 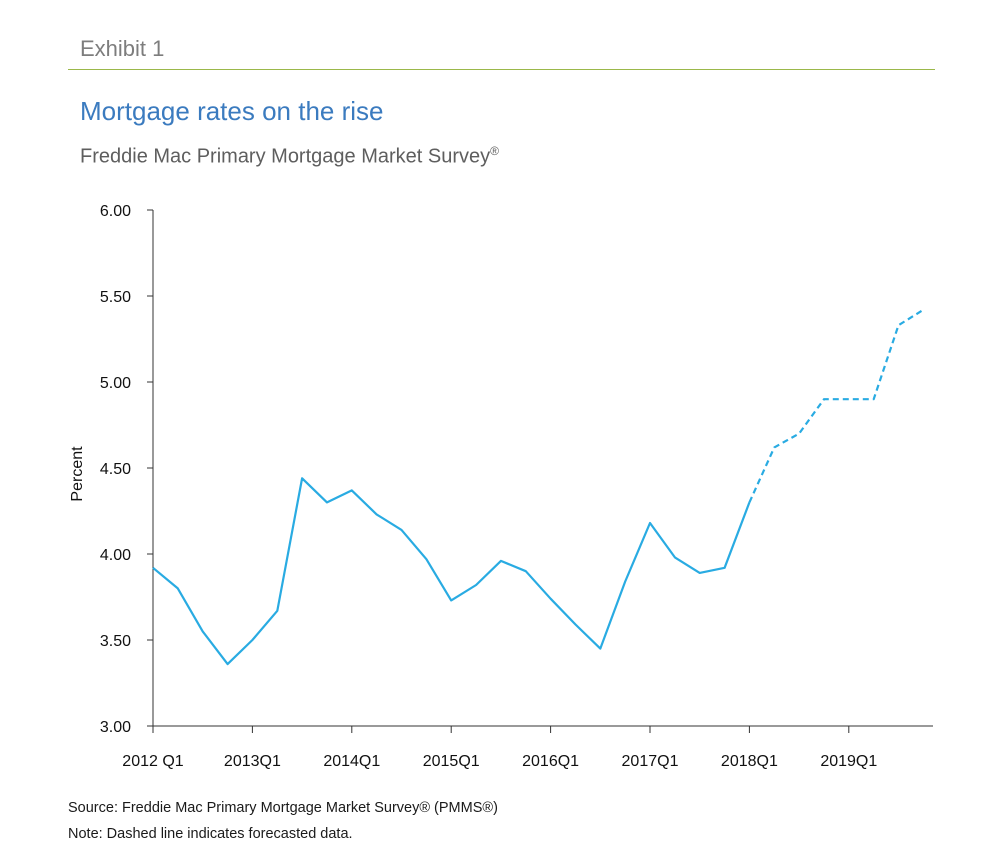 I want to click on y-axis-label: Percent, so click(x=77, y=474).